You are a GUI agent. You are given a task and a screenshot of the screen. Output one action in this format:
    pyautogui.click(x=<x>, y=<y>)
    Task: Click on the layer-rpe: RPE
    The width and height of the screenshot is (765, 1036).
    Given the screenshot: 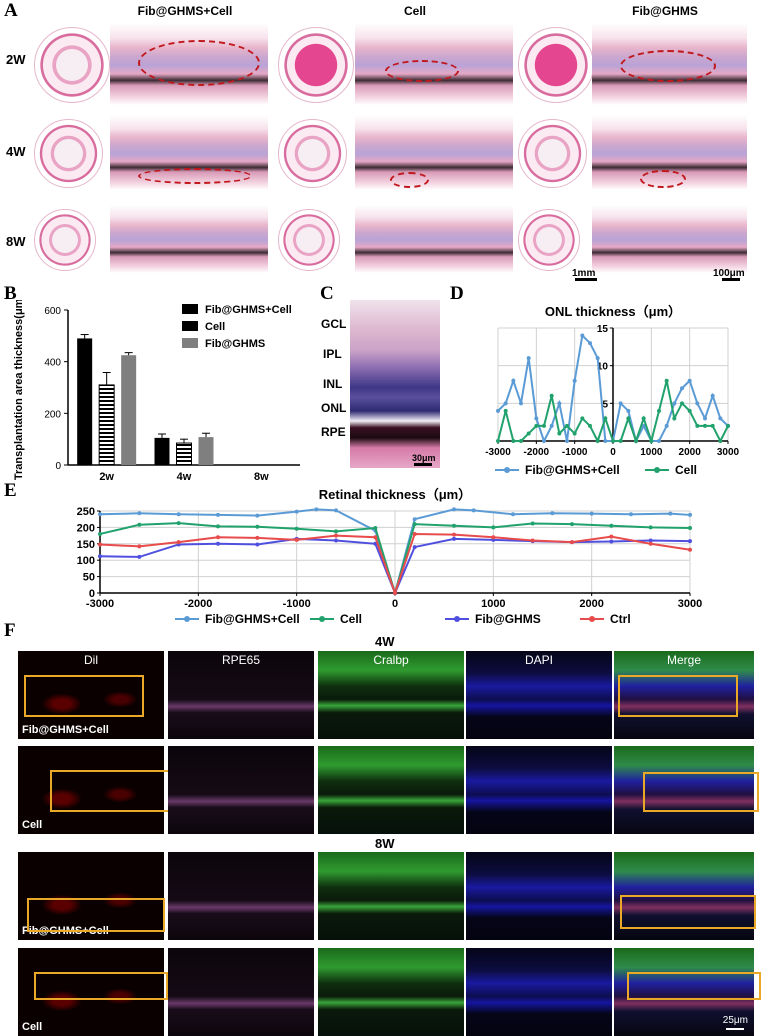 What is the action you would take?
    pyautogui.click(x=333, y=432)
    